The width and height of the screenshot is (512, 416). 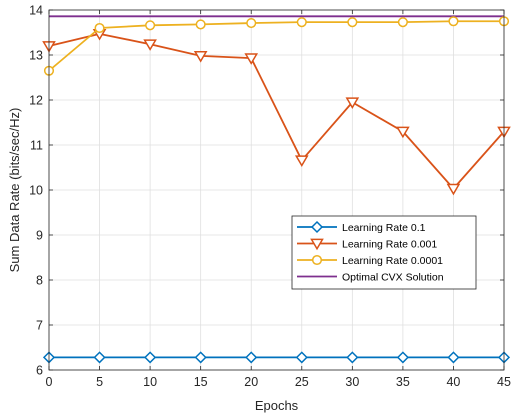 What do you see at coordinates (384, 228) in the screenshot?
I see `legend-entry: Learning Rate 0.1` at bounding box center [384, 228].